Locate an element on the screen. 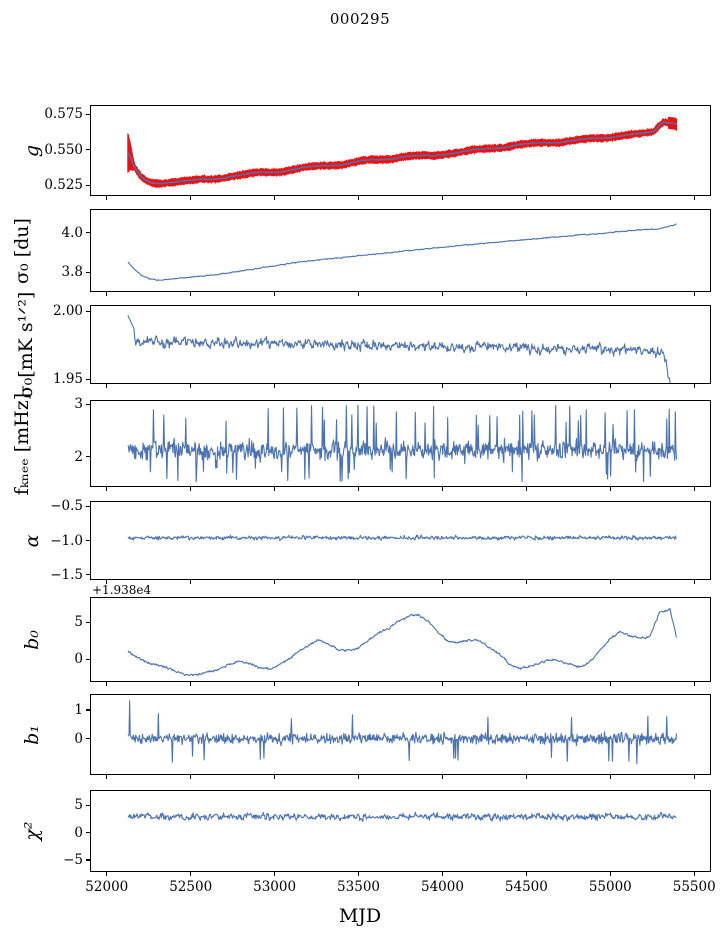 This screenshot has width=720, height=944. series-chi2 is located at coordinates (402, 816).